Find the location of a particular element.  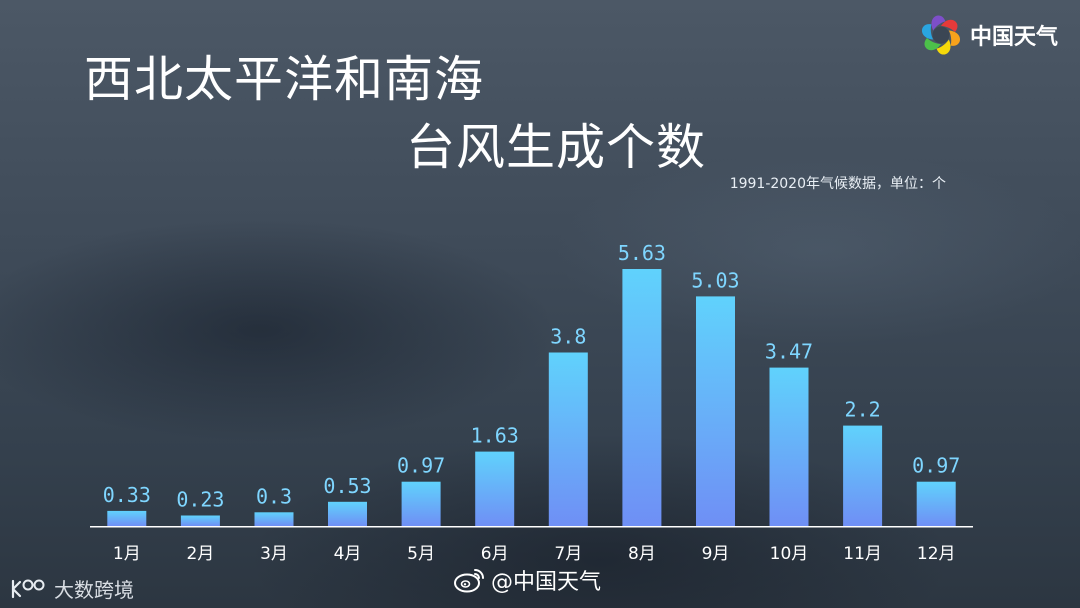

value-label-11: 2.2 is located at coordinates (863, 410).